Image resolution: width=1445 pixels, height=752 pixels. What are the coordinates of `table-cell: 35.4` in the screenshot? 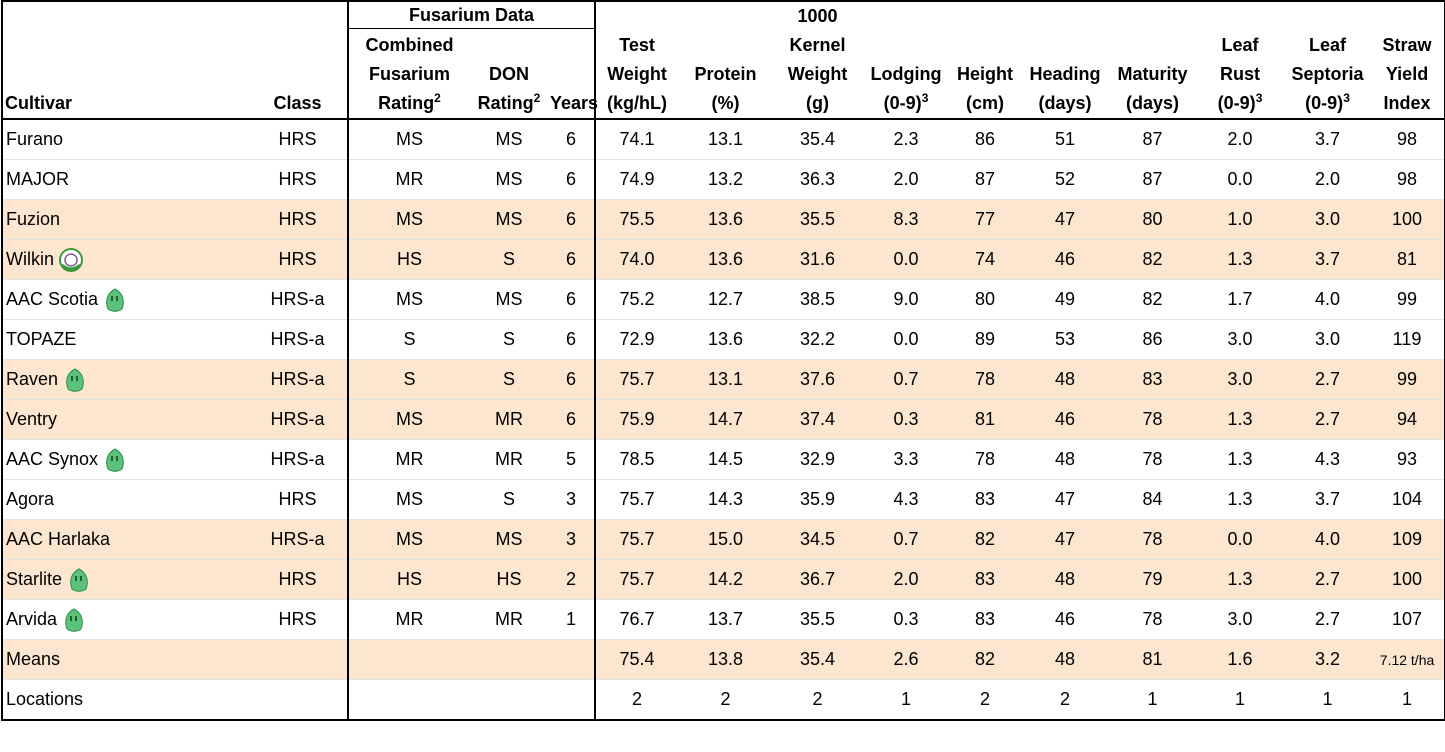 It's located at (818, 659).